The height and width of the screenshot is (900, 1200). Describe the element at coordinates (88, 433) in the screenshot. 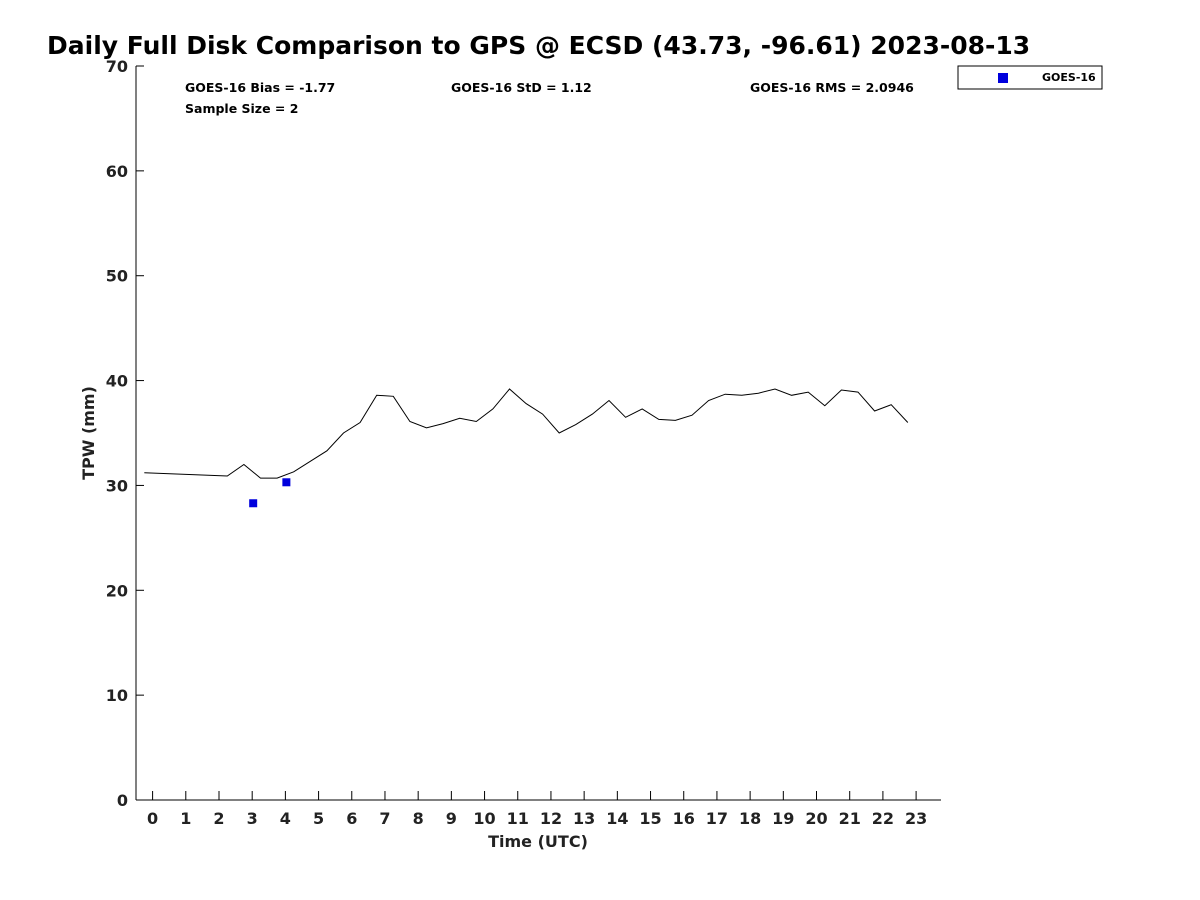

I see `y-axis-label: TPW (mm)` at that location.